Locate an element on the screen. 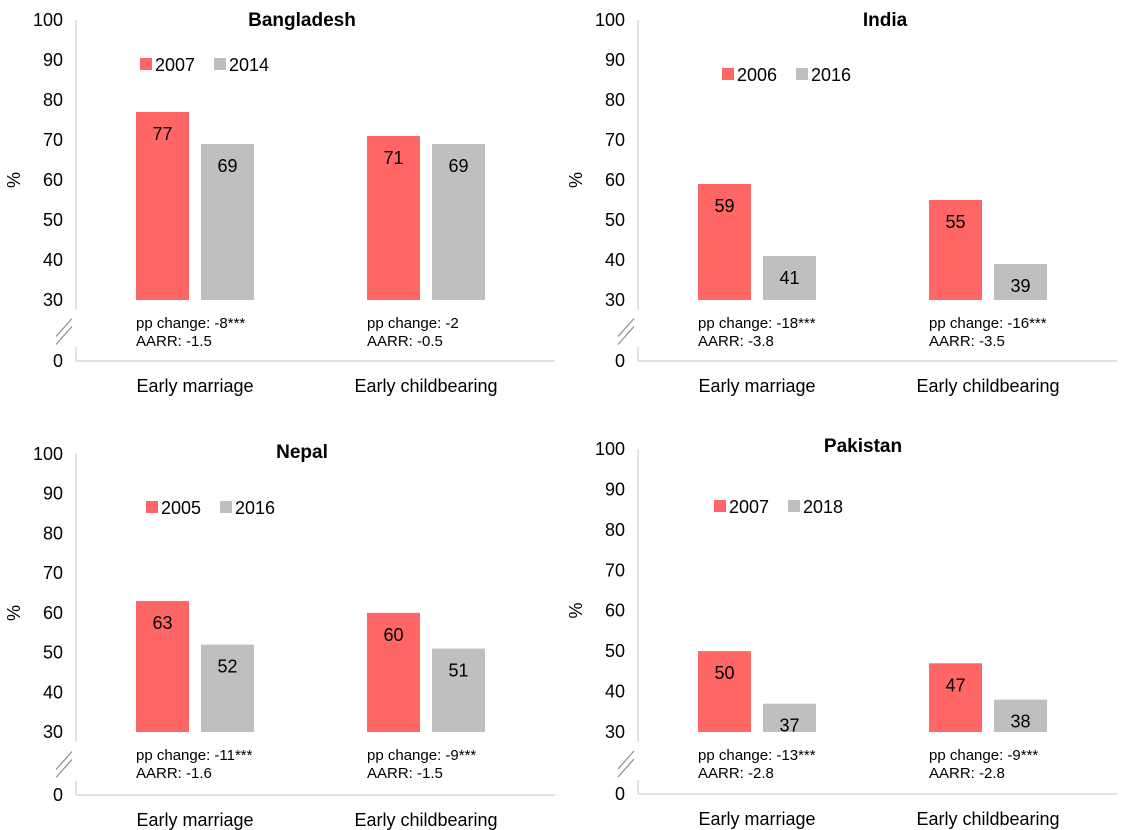 The width and height of the screenshot is (1123, 830). legend-label: 2018 is located at coordinates (823, 507).